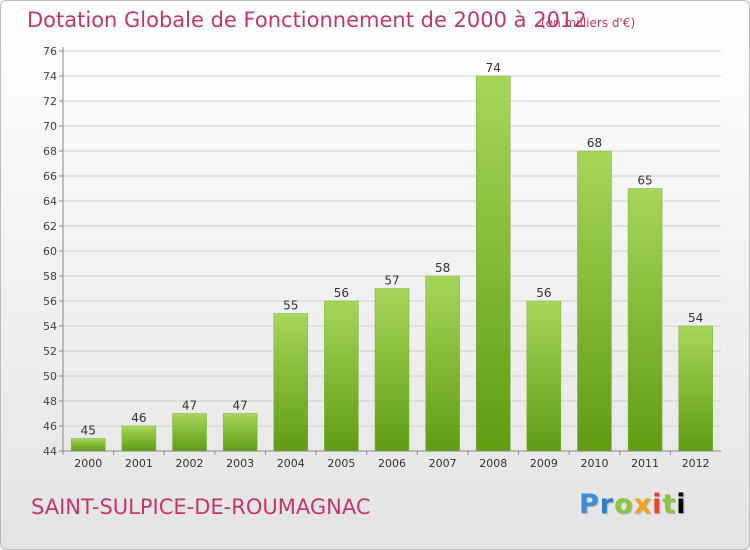  Describe the element at coordinates (50, 126) in the screenshot. I see `y-tick-label: 70` at that location.